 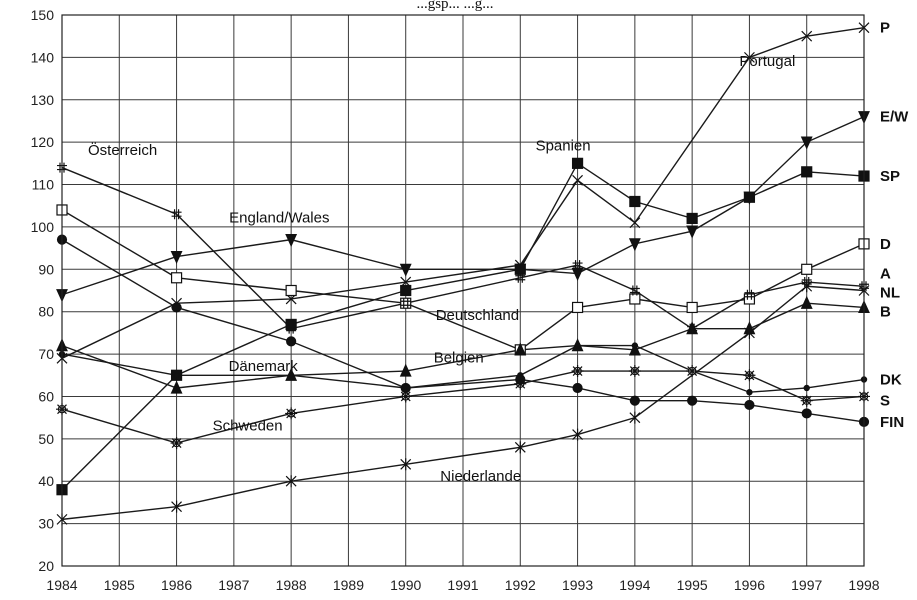 I want to click on x-tick-label: 1987, so click(x=233, y=585).